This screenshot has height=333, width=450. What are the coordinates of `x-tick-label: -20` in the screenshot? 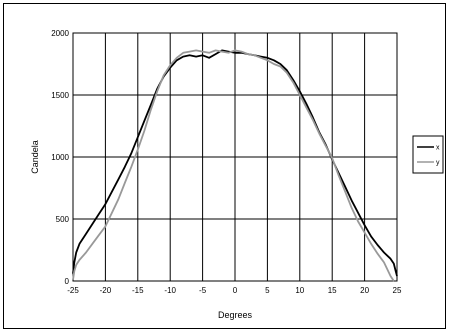 It's located at (106, 290).